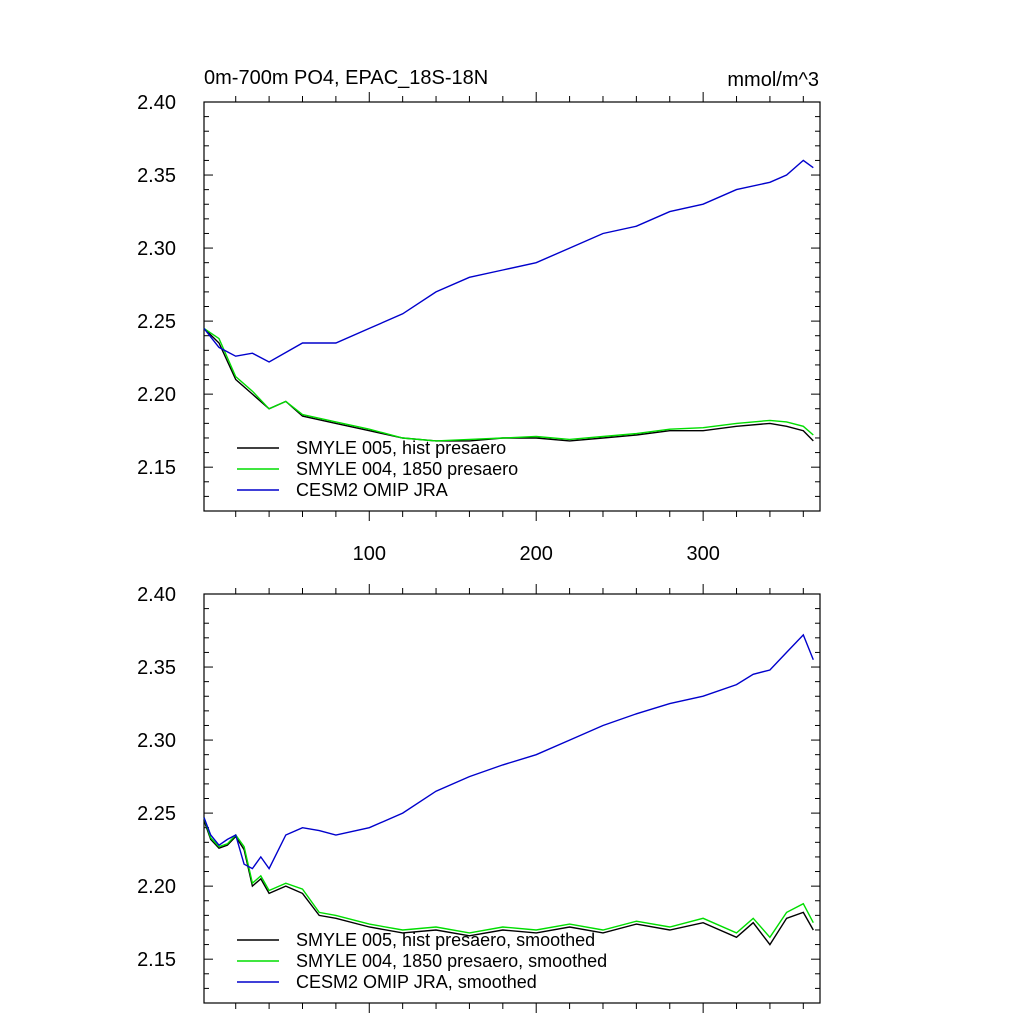  I want to click on legend-label: SMYLE 005, hist presaero, smoothed, so click(445, 940).